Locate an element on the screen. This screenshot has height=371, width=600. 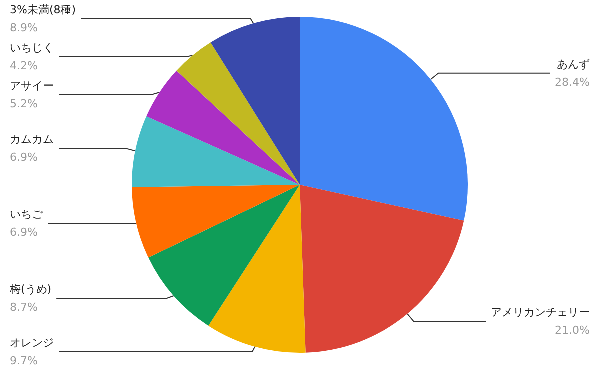
data-label: 8.7% is located at coordinates (24, 307).